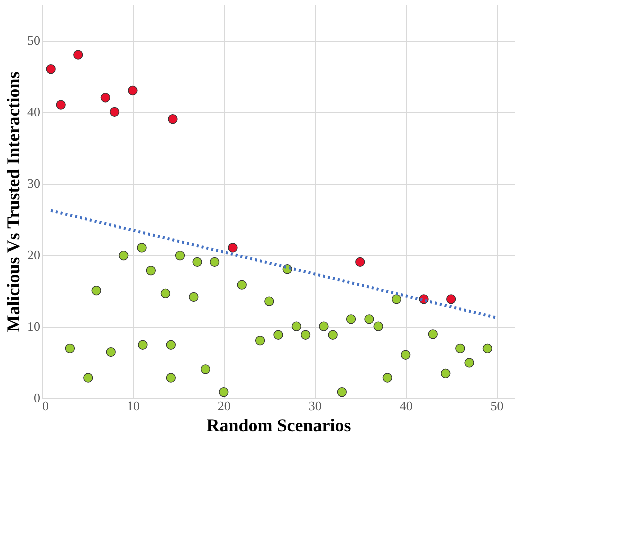  Describe the element at coordinates (224, 406) in the screenshot. I see `x-tick-label: 20` at that location.